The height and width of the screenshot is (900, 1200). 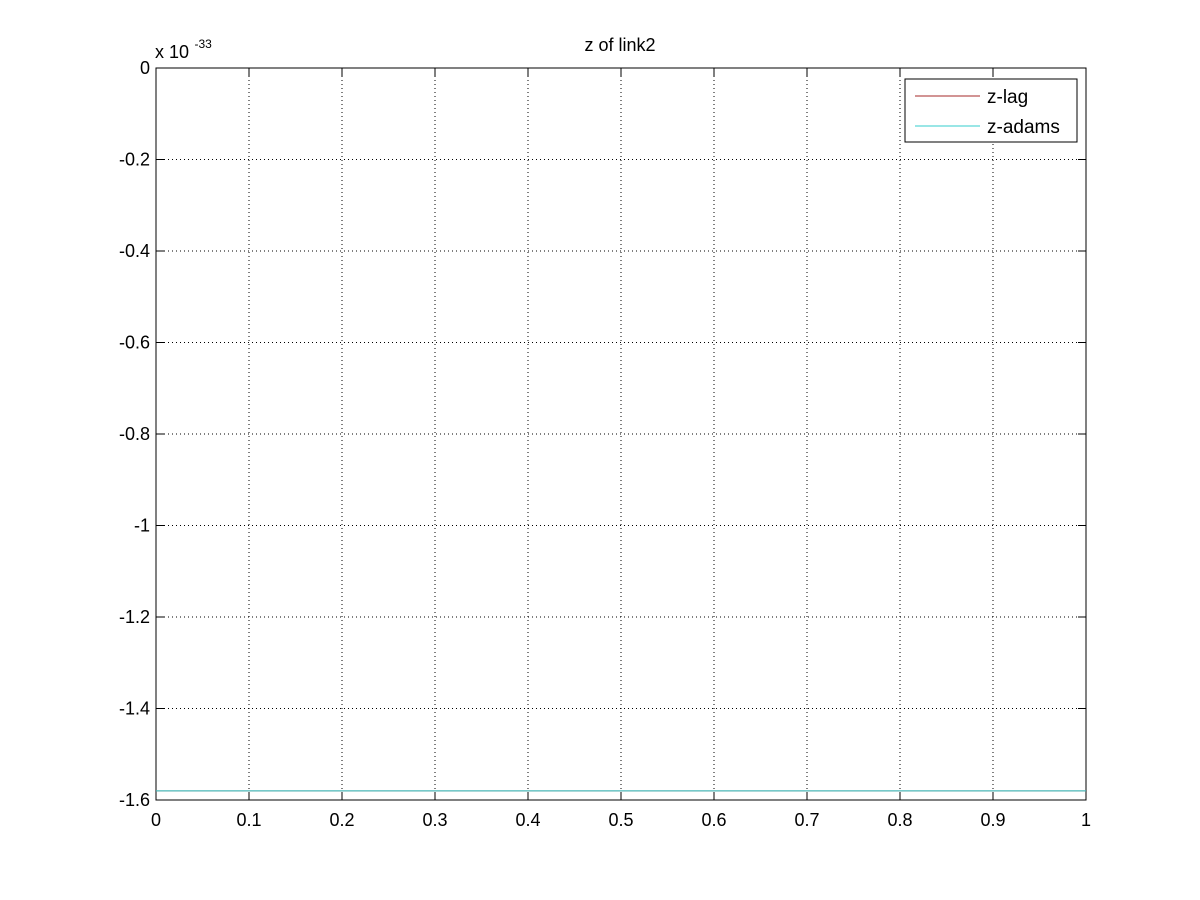 What do you see at coordinates (434, 820) in the screenshot?
I see `x-tick-label: 0.3` at bounding box center [434, 820].